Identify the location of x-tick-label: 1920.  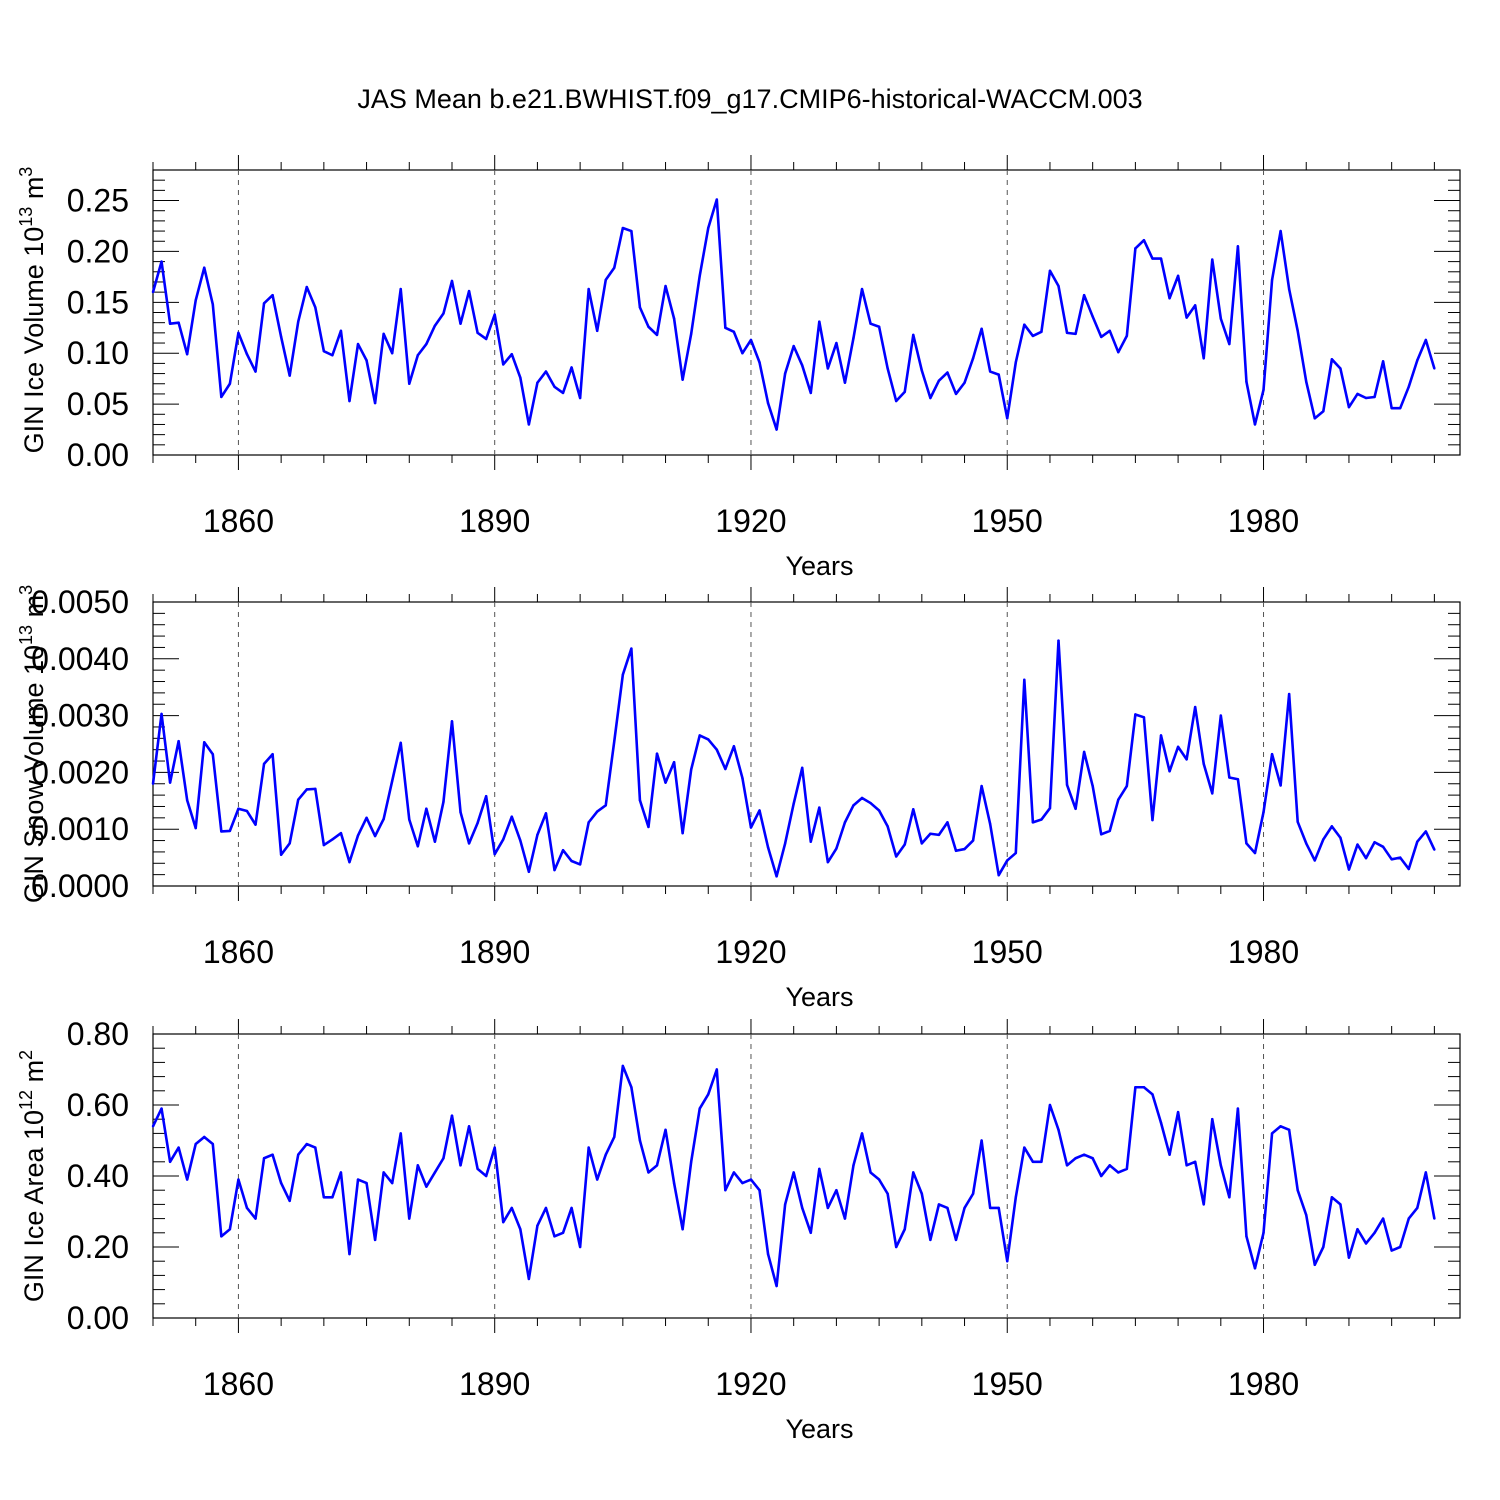
(750, 521).